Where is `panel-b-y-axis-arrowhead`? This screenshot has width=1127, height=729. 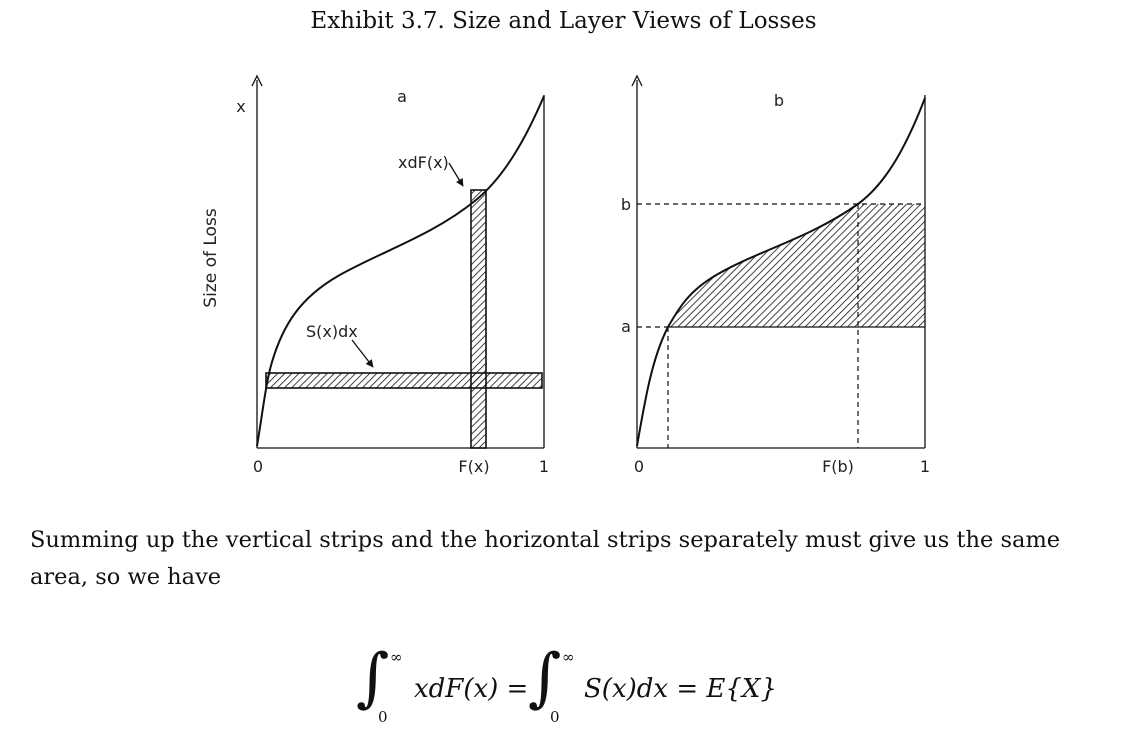 panel-b-y-axis-arrowhead is located at coordinates (637, 80).